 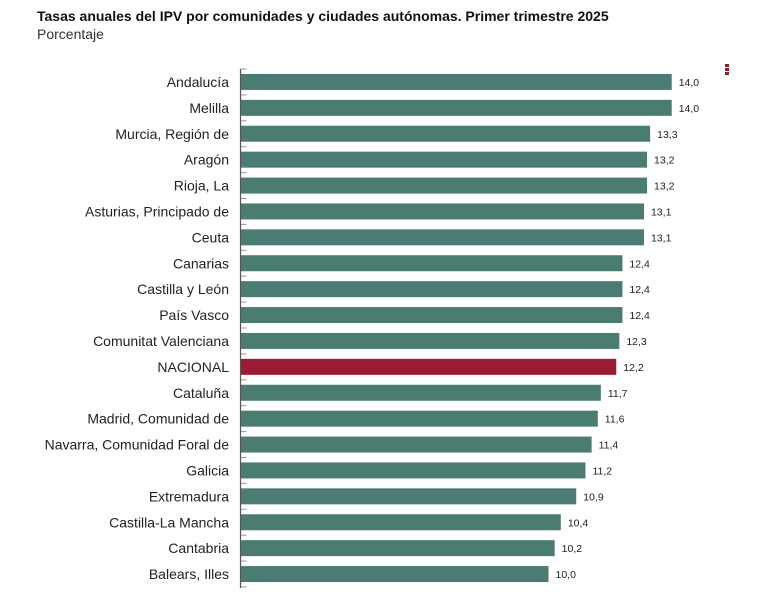 I want to click on category-label: NACIONAL, so click(x=193, y=367).